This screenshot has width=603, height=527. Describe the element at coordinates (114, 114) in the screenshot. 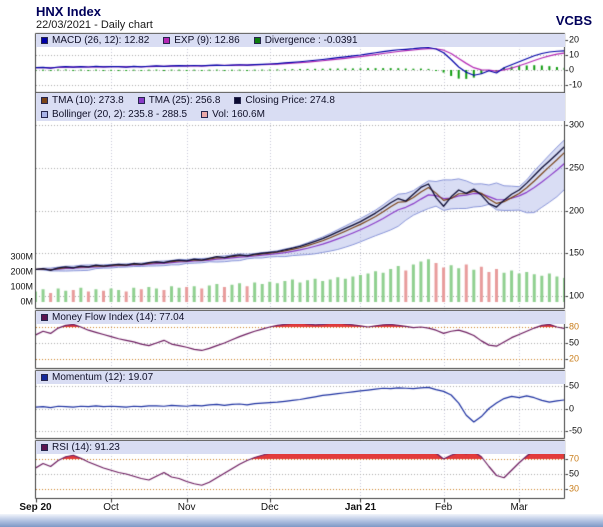

I see `legend-bollinger-series: Bollinger (20, 2): 235.8 - 288.5` at that location.